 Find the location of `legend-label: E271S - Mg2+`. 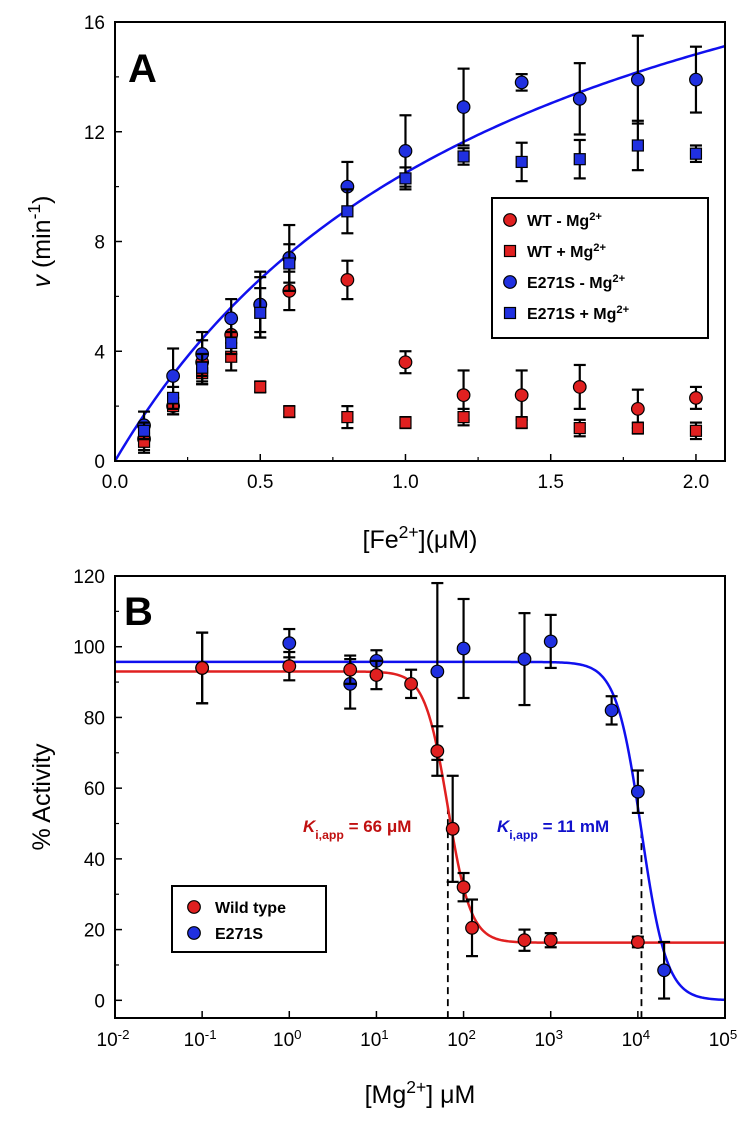

legend-label: E271S - Mg2+ is located at coordinates (576, 282).